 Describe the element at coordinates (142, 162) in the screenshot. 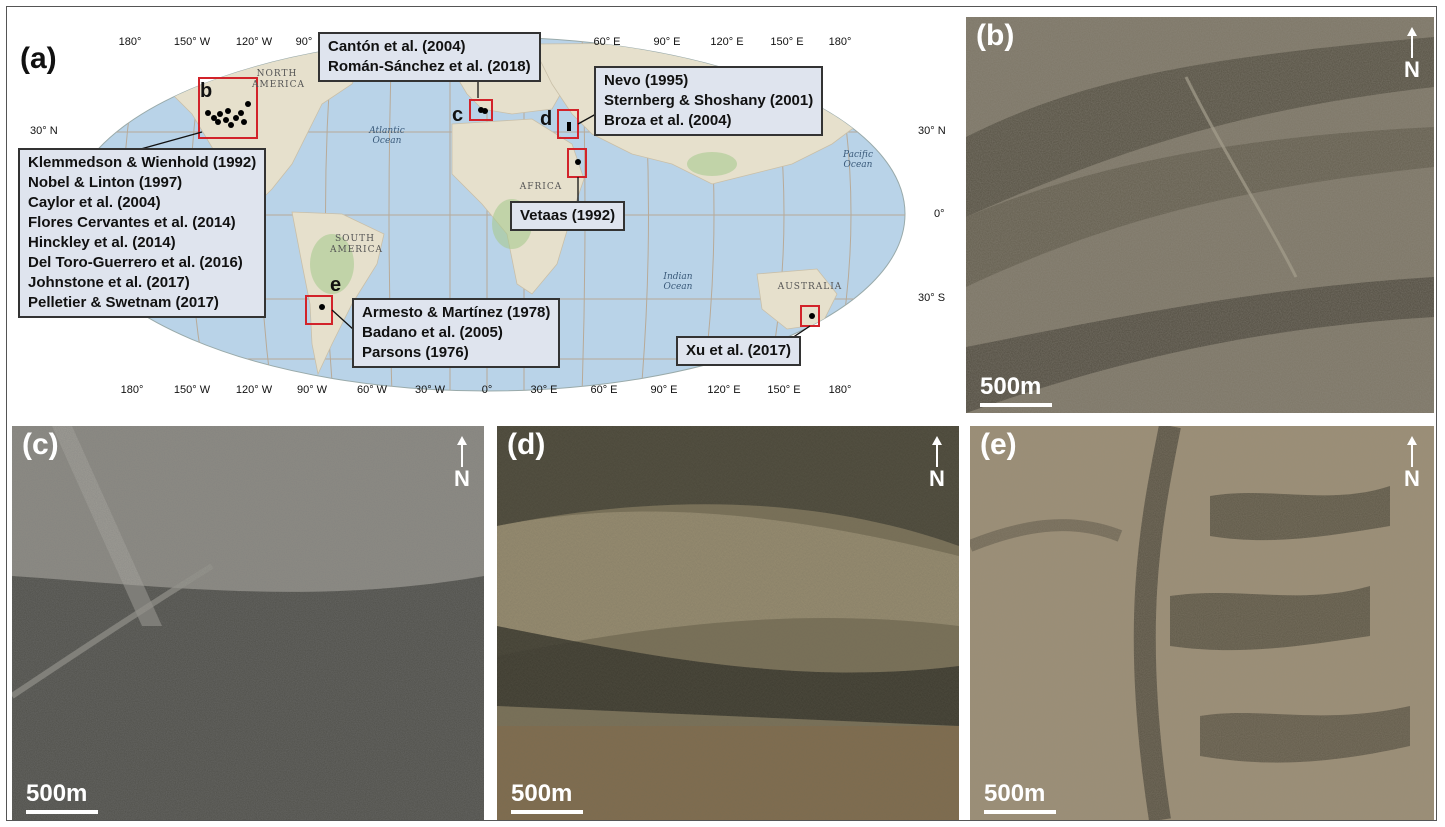

I see `citation: Klemmedson & Wienhold (1992)` at that location.